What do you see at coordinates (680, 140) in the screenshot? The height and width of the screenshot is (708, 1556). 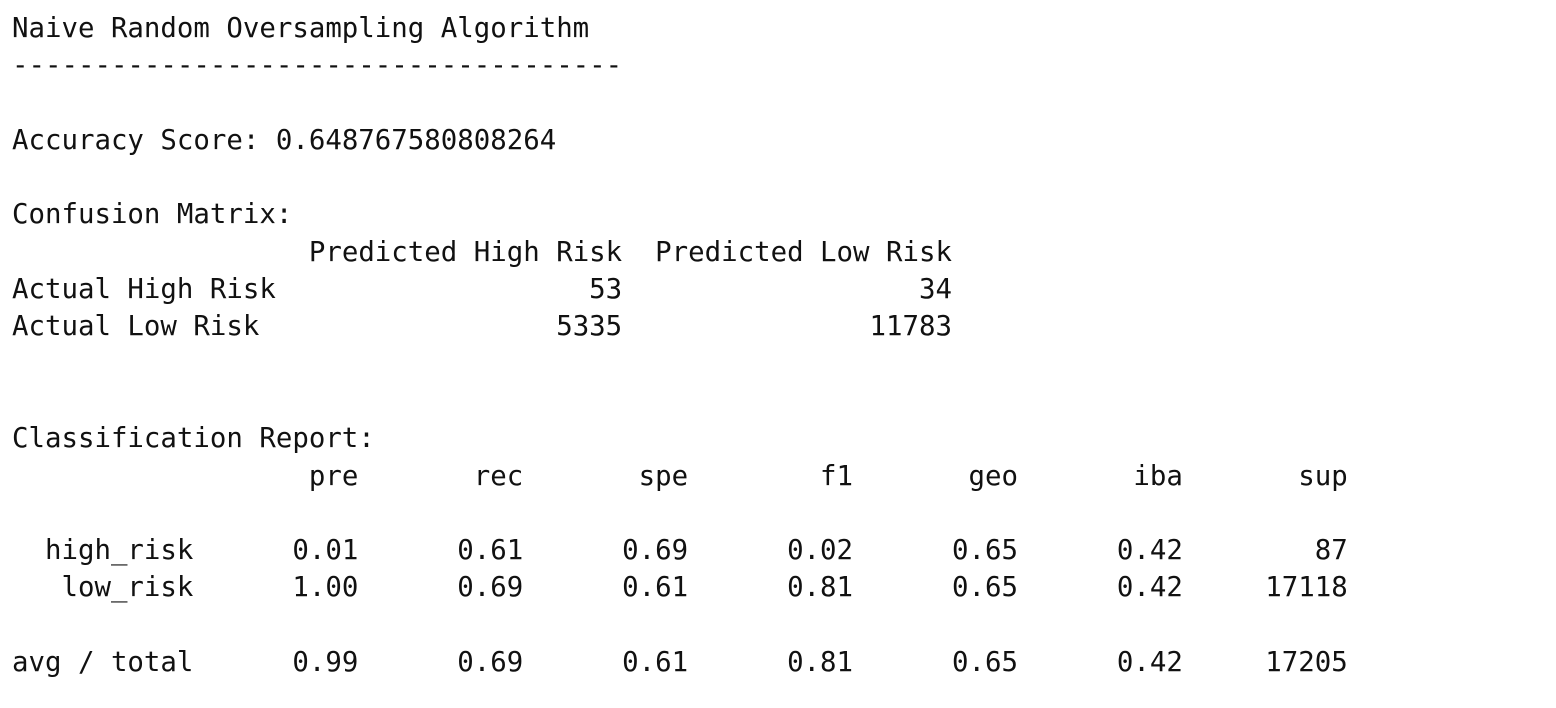 I see `accuracy-line: Accuracy Score: 0.648767580808264` at bounding box center [680, 140].